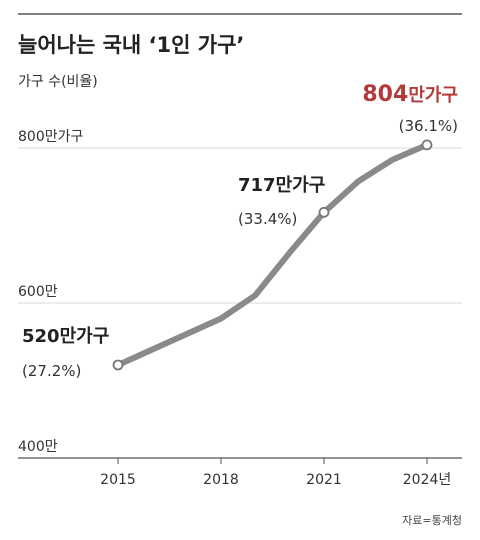  I want to click on x-tick-label: 2021, so click(324, 480).